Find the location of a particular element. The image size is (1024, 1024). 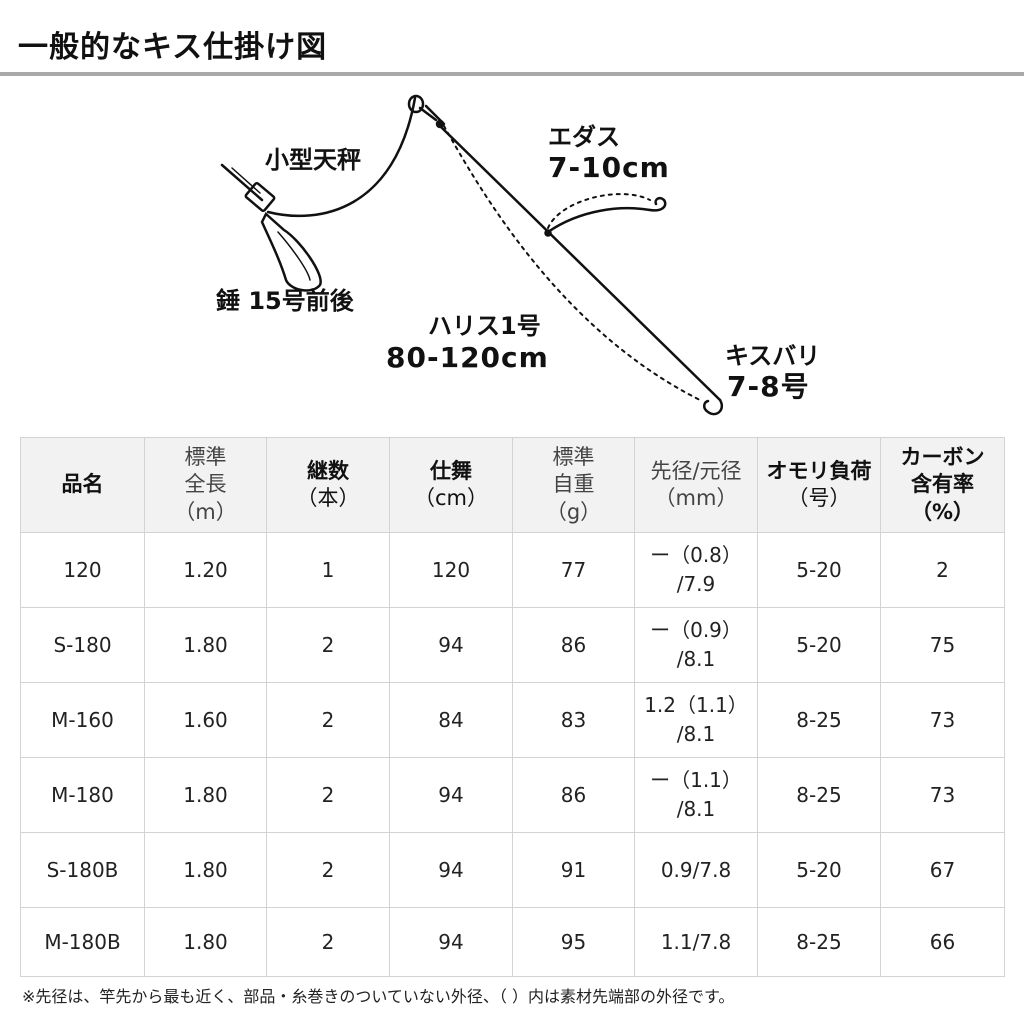

cell-weight: 77 is located at coordinates (573, 570).